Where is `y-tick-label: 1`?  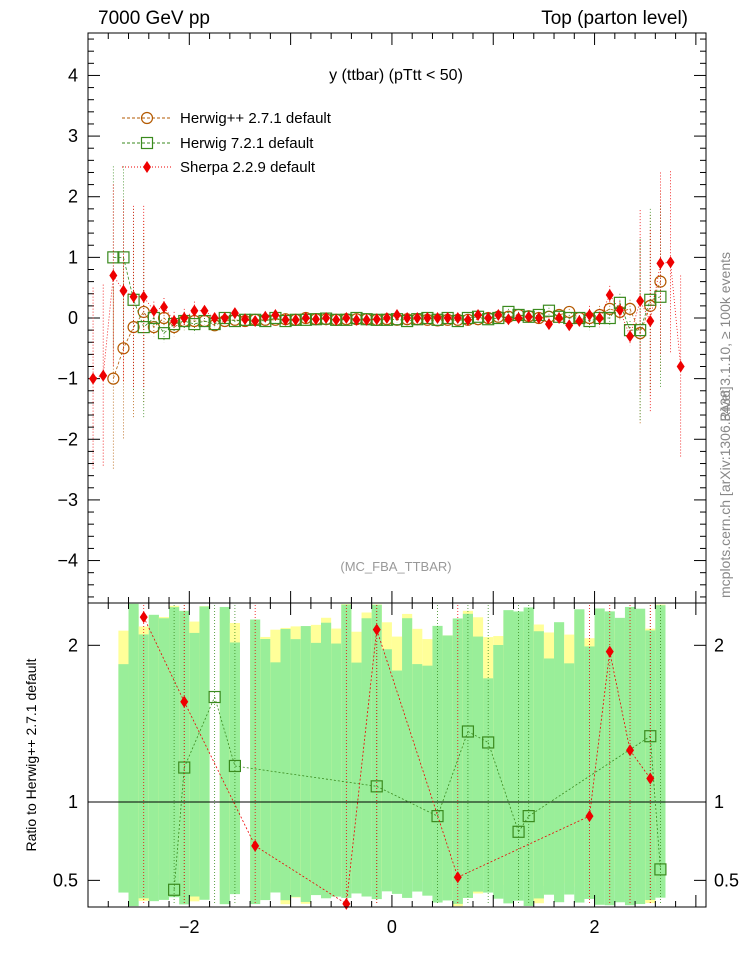
y-tick-label: 1 is located at coordinates (73, 257).